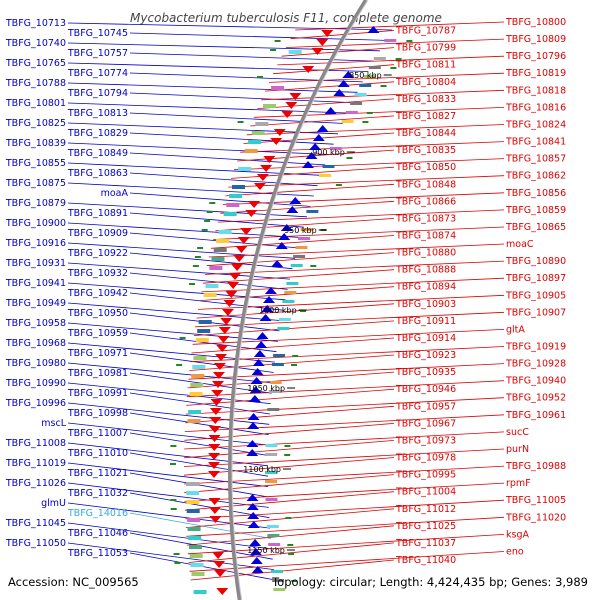 Image resolution: width=600 pixels, height=600 pixels. I want to click on right-gene-label: TBFG_10856, so click(535, 193).